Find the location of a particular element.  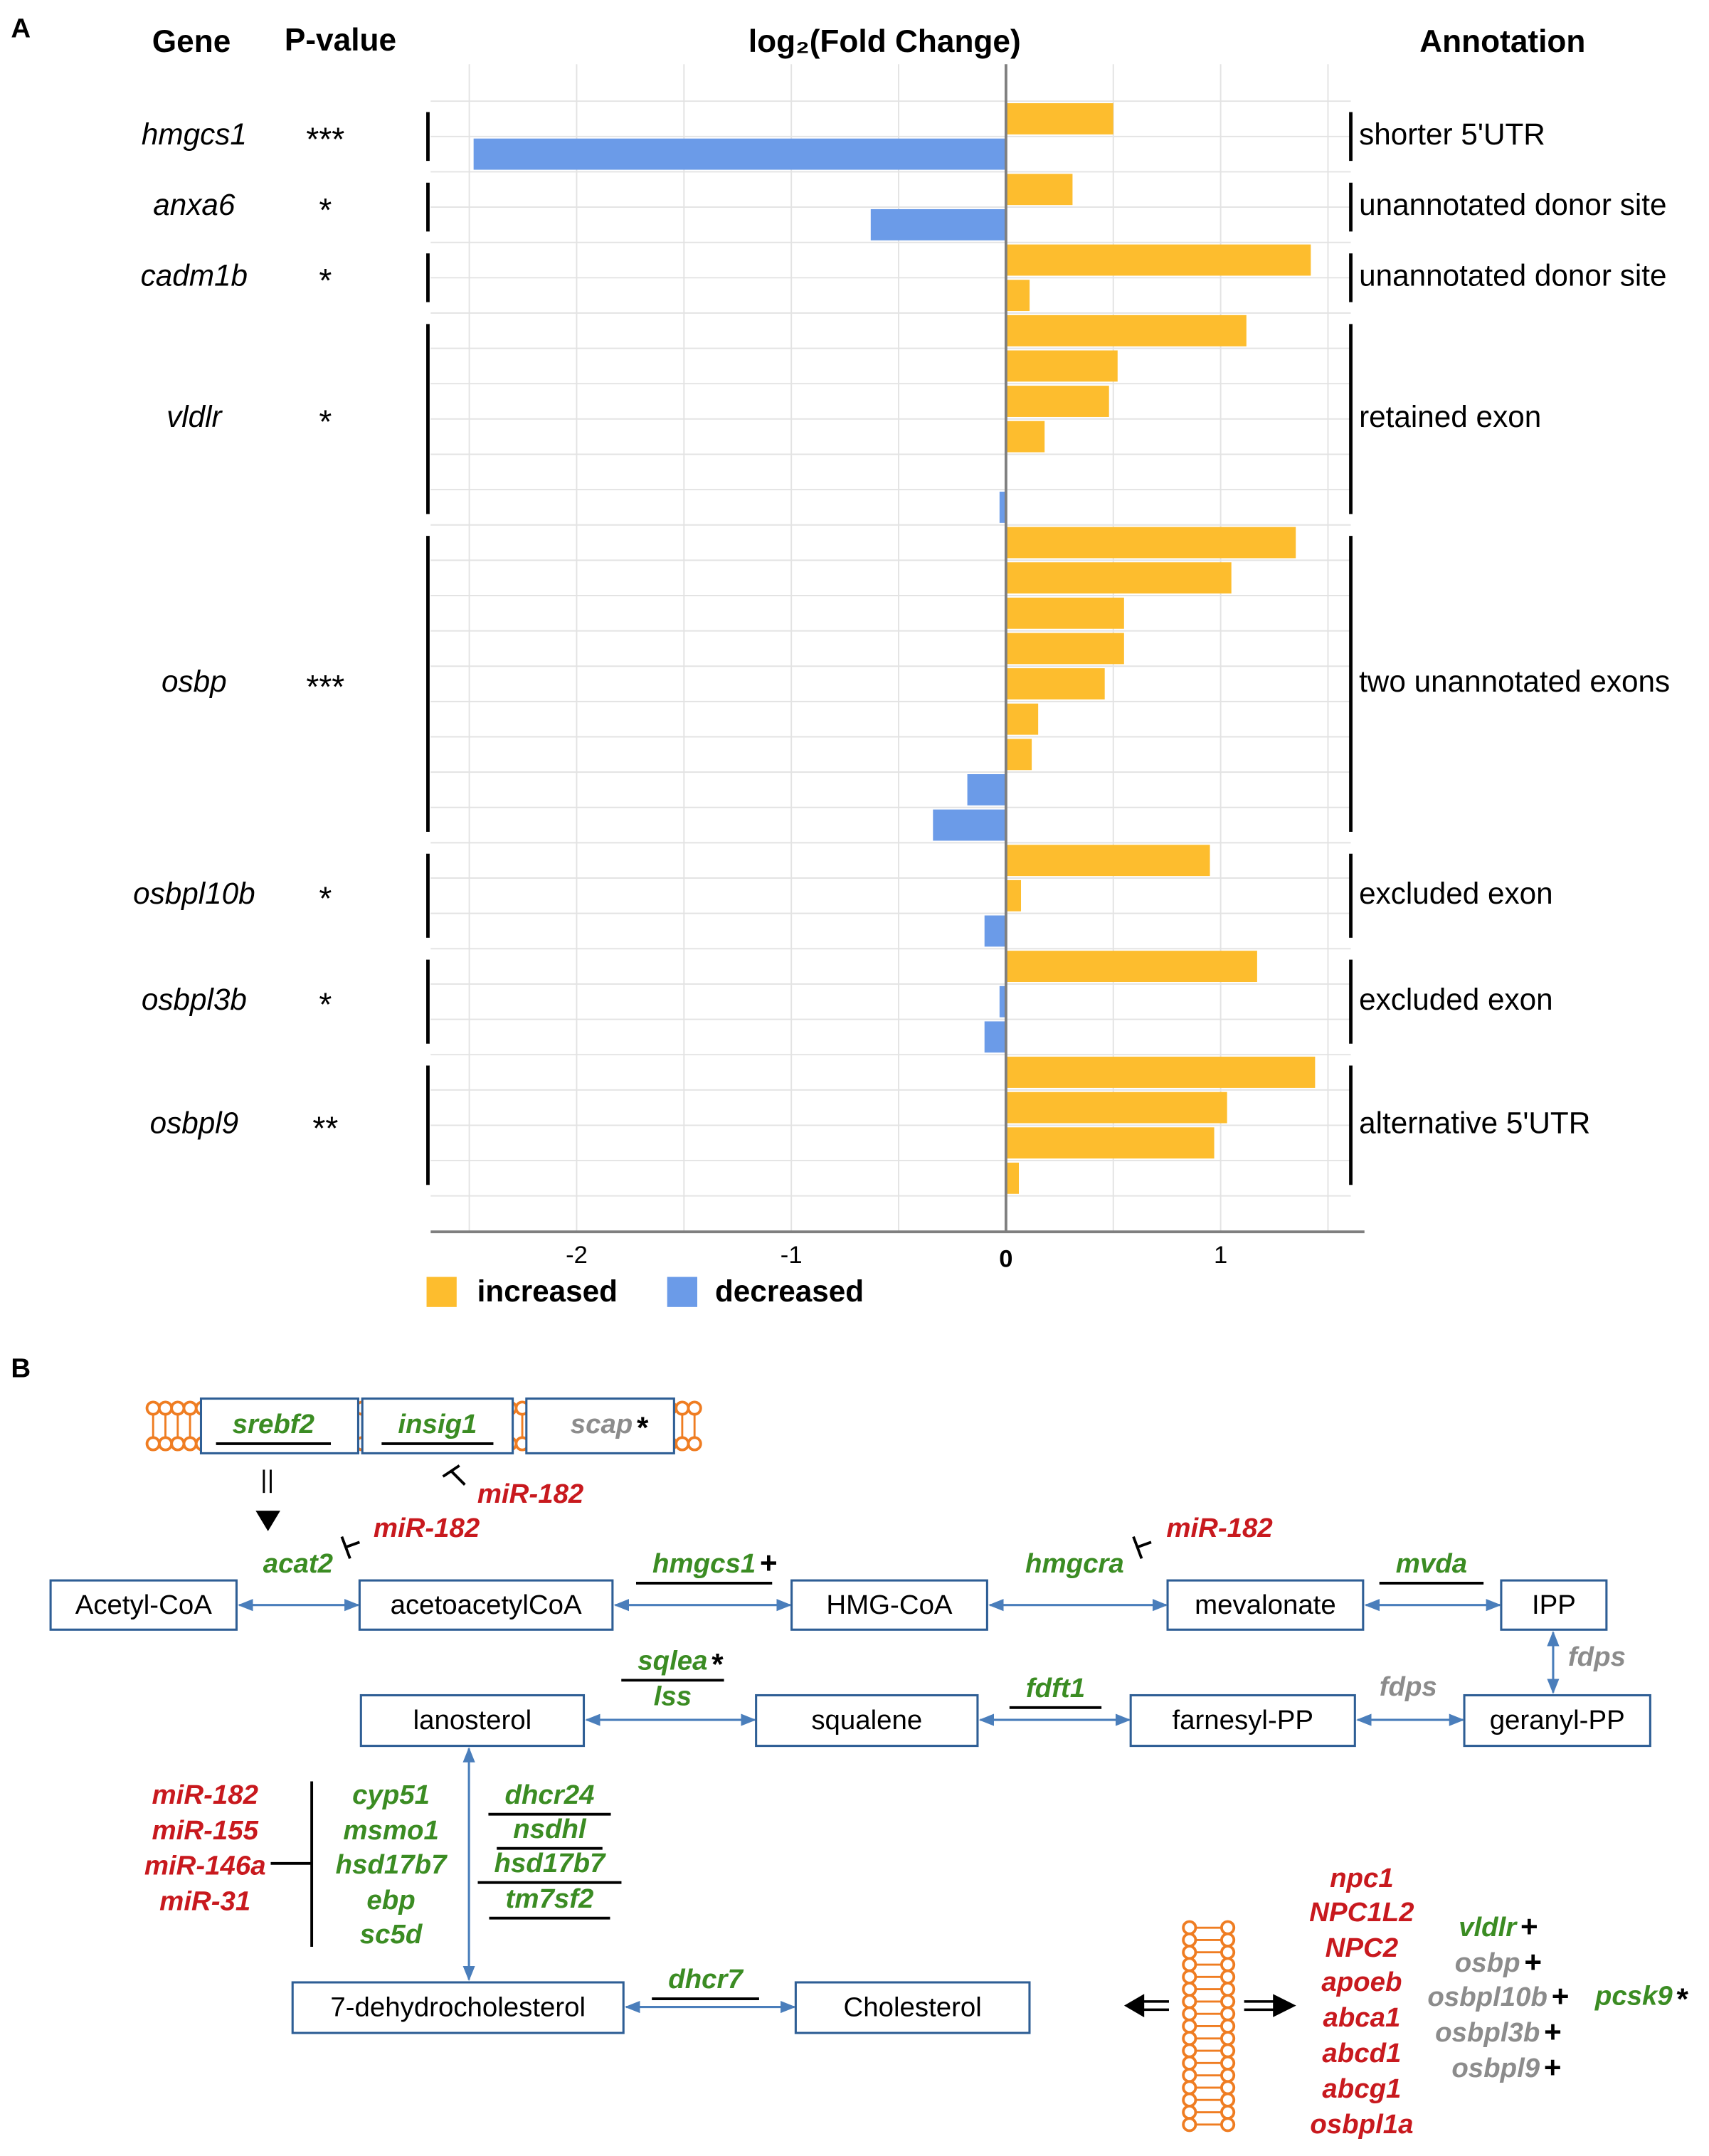

node-label: farnesyl-PP is located at coordinates (1242, 1720).